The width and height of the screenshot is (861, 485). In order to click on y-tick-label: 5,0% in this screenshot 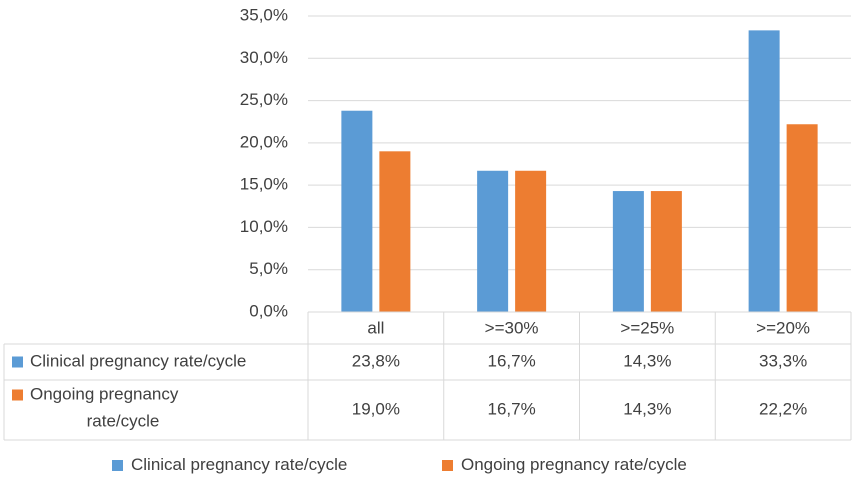, I will do `click(268, 268)`.